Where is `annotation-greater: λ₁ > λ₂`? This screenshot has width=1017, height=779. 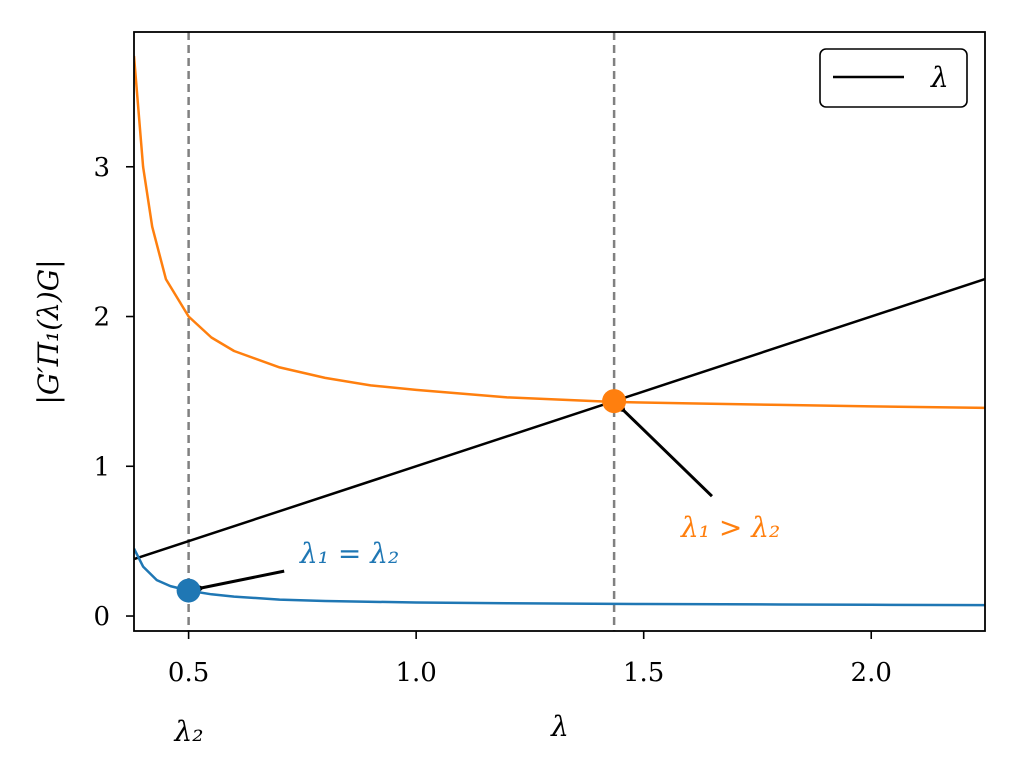 annotation-greater: λ₁ > λ₂ is located at coordinates (730, 527).